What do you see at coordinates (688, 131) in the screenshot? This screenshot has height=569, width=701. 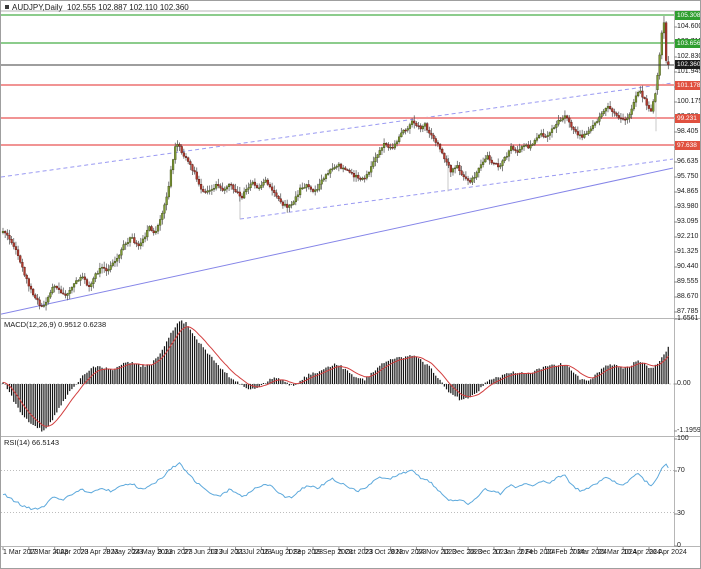 I see `price-tick-label: 98.405` at bounding box center [688, 131].